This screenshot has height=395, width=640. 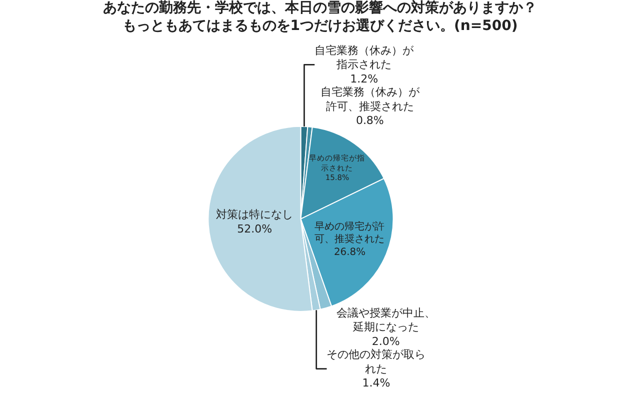 I want to click on data-label: 2.0%, so click(x=386, y=341).